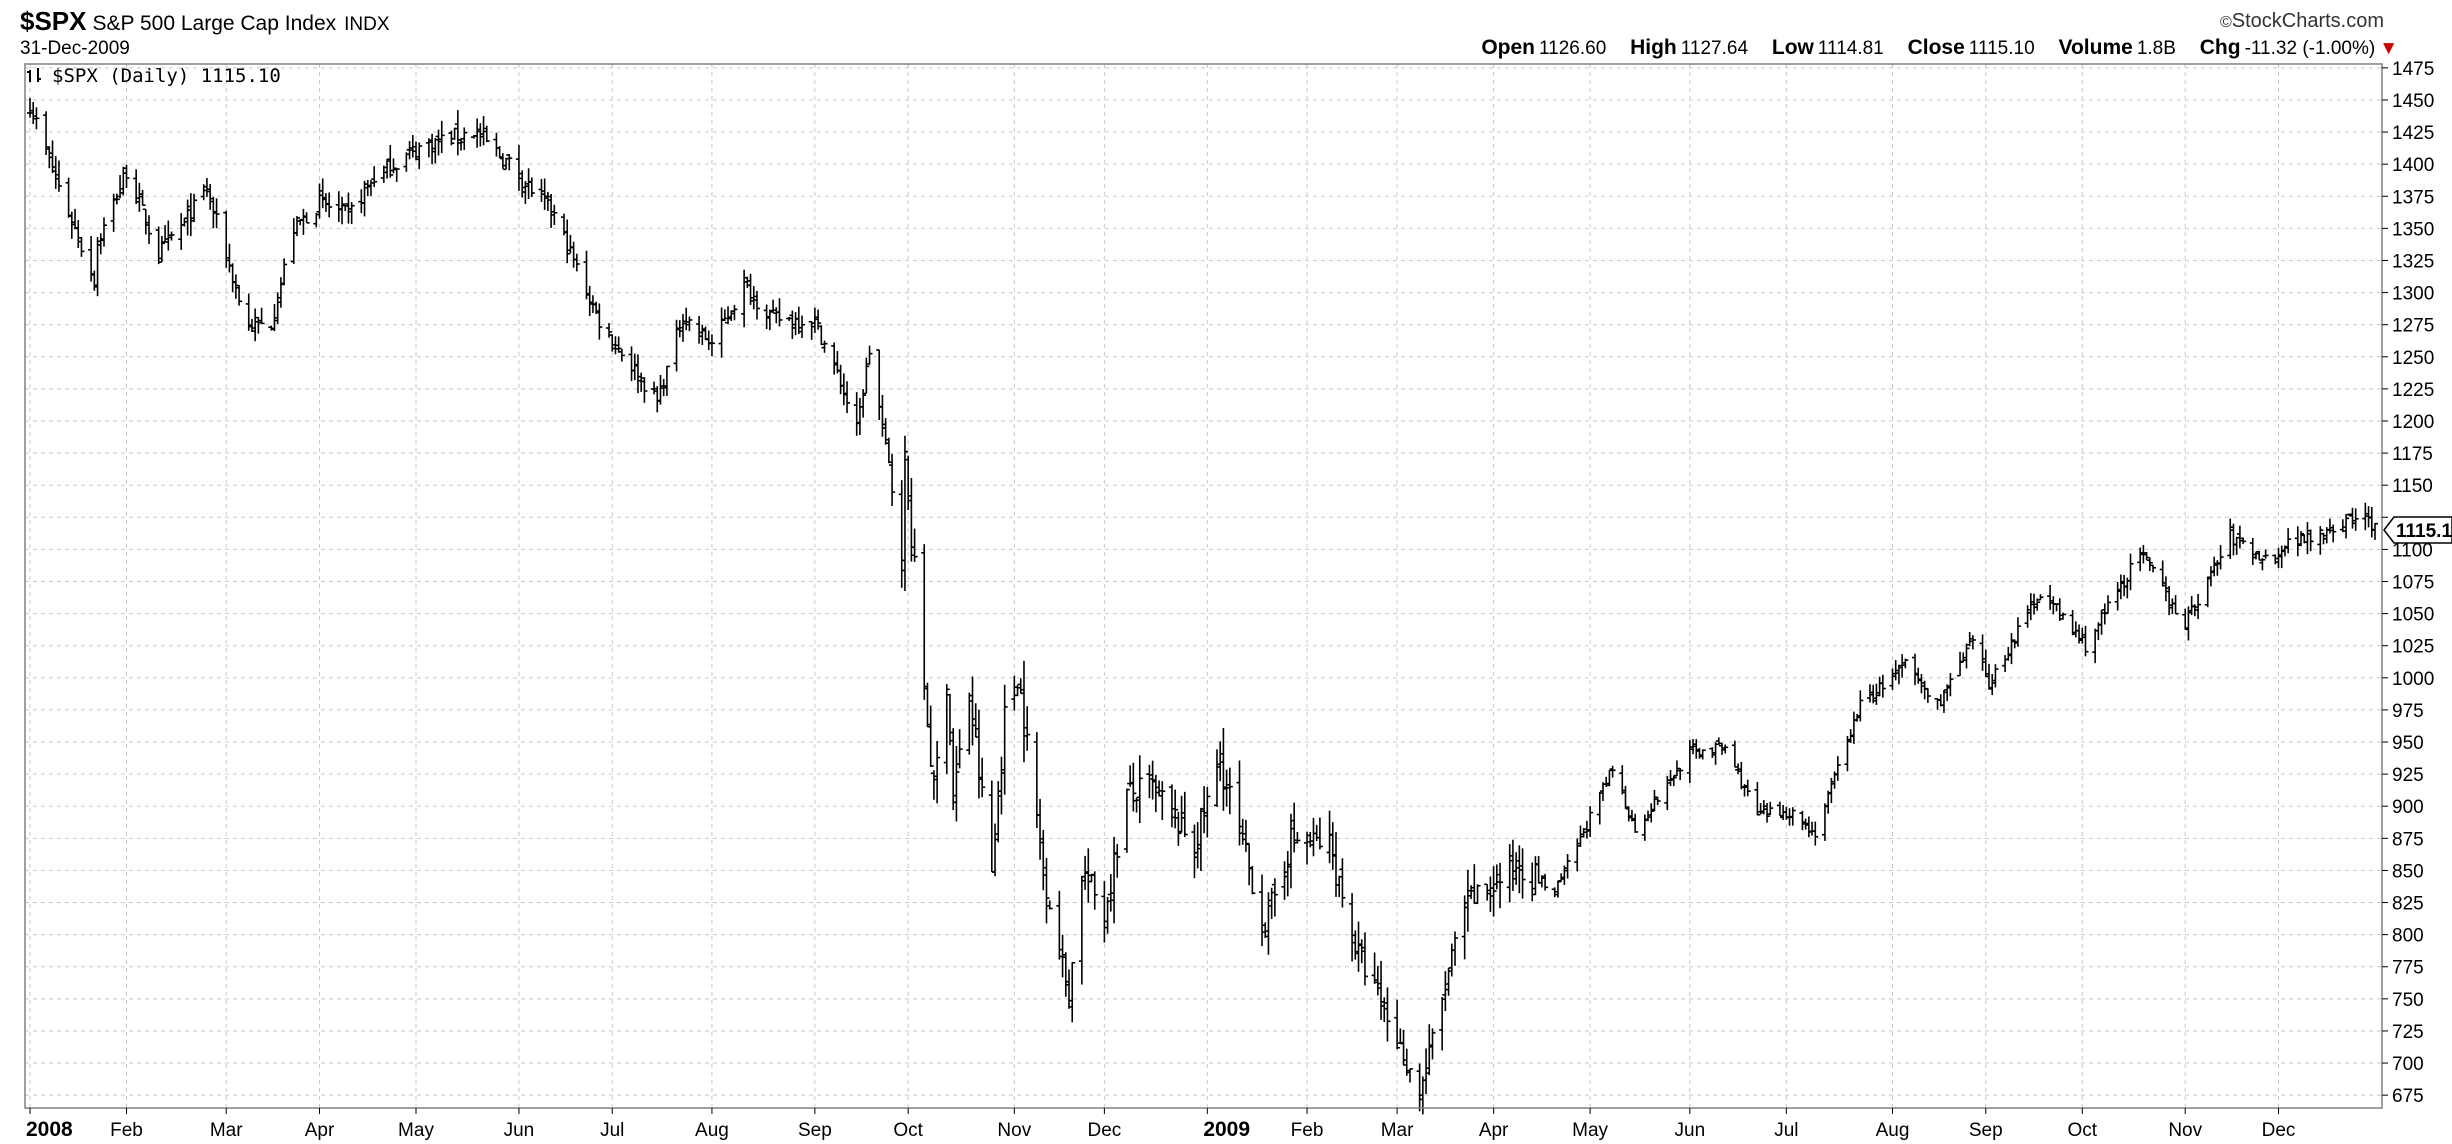 This screenshot has height=1144, width=2452. Describe the element at coordinates (2413, 261) in the screenshot. I see `y-tick-label: 1325` at that location.